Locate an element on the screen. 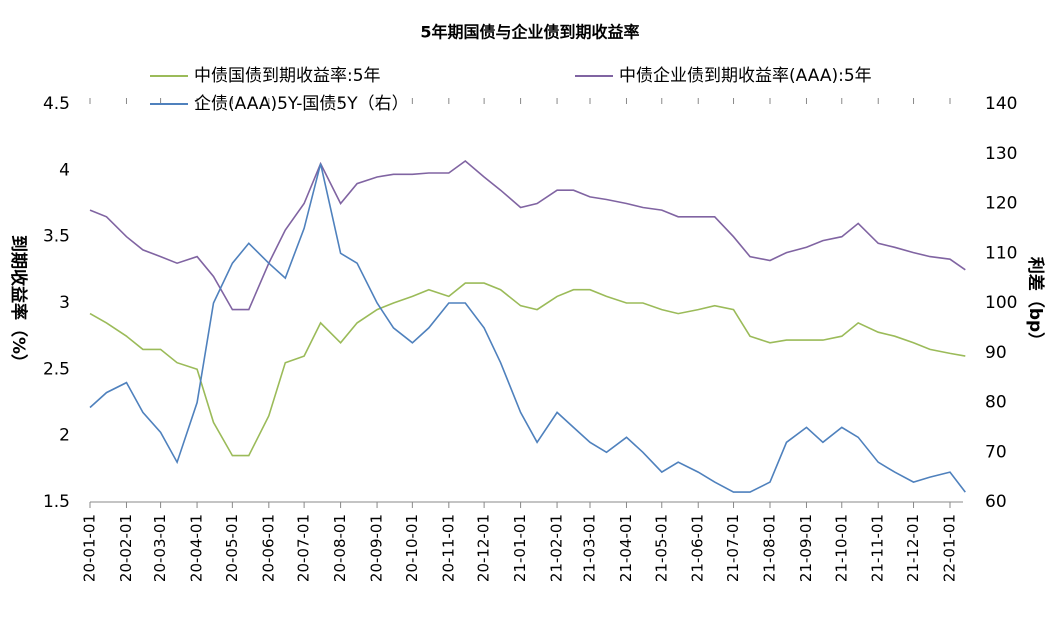 The height and width of the screenshot is (621, 1059). chart-title: 5年期国债与企业债到期收益率 is located at coordinates (529, 32).